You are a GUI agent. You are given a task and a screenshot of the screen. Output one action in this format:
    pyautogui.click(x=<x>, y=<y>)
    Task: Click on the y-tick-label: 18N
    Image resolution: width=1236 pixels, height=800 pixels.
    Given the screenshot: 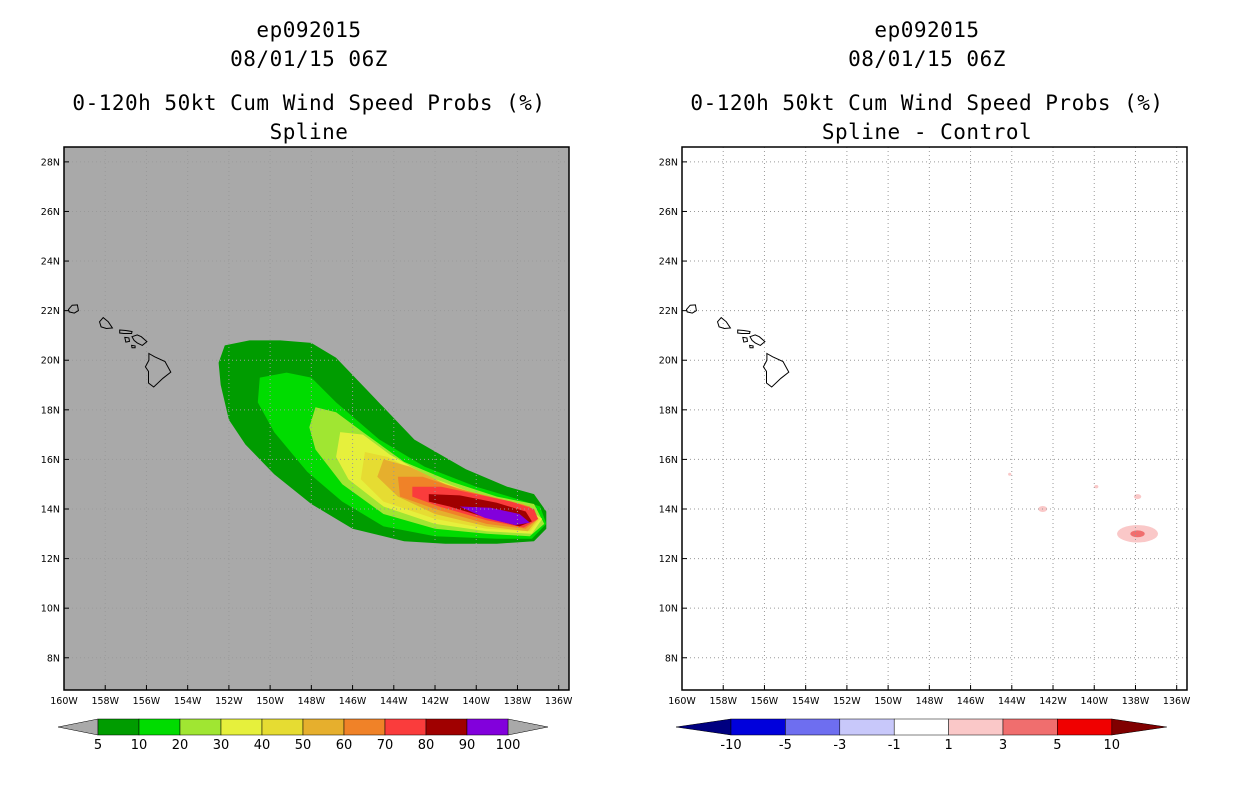 What is the action you would take?
    pyautogui.click(x=50, y=410)
    